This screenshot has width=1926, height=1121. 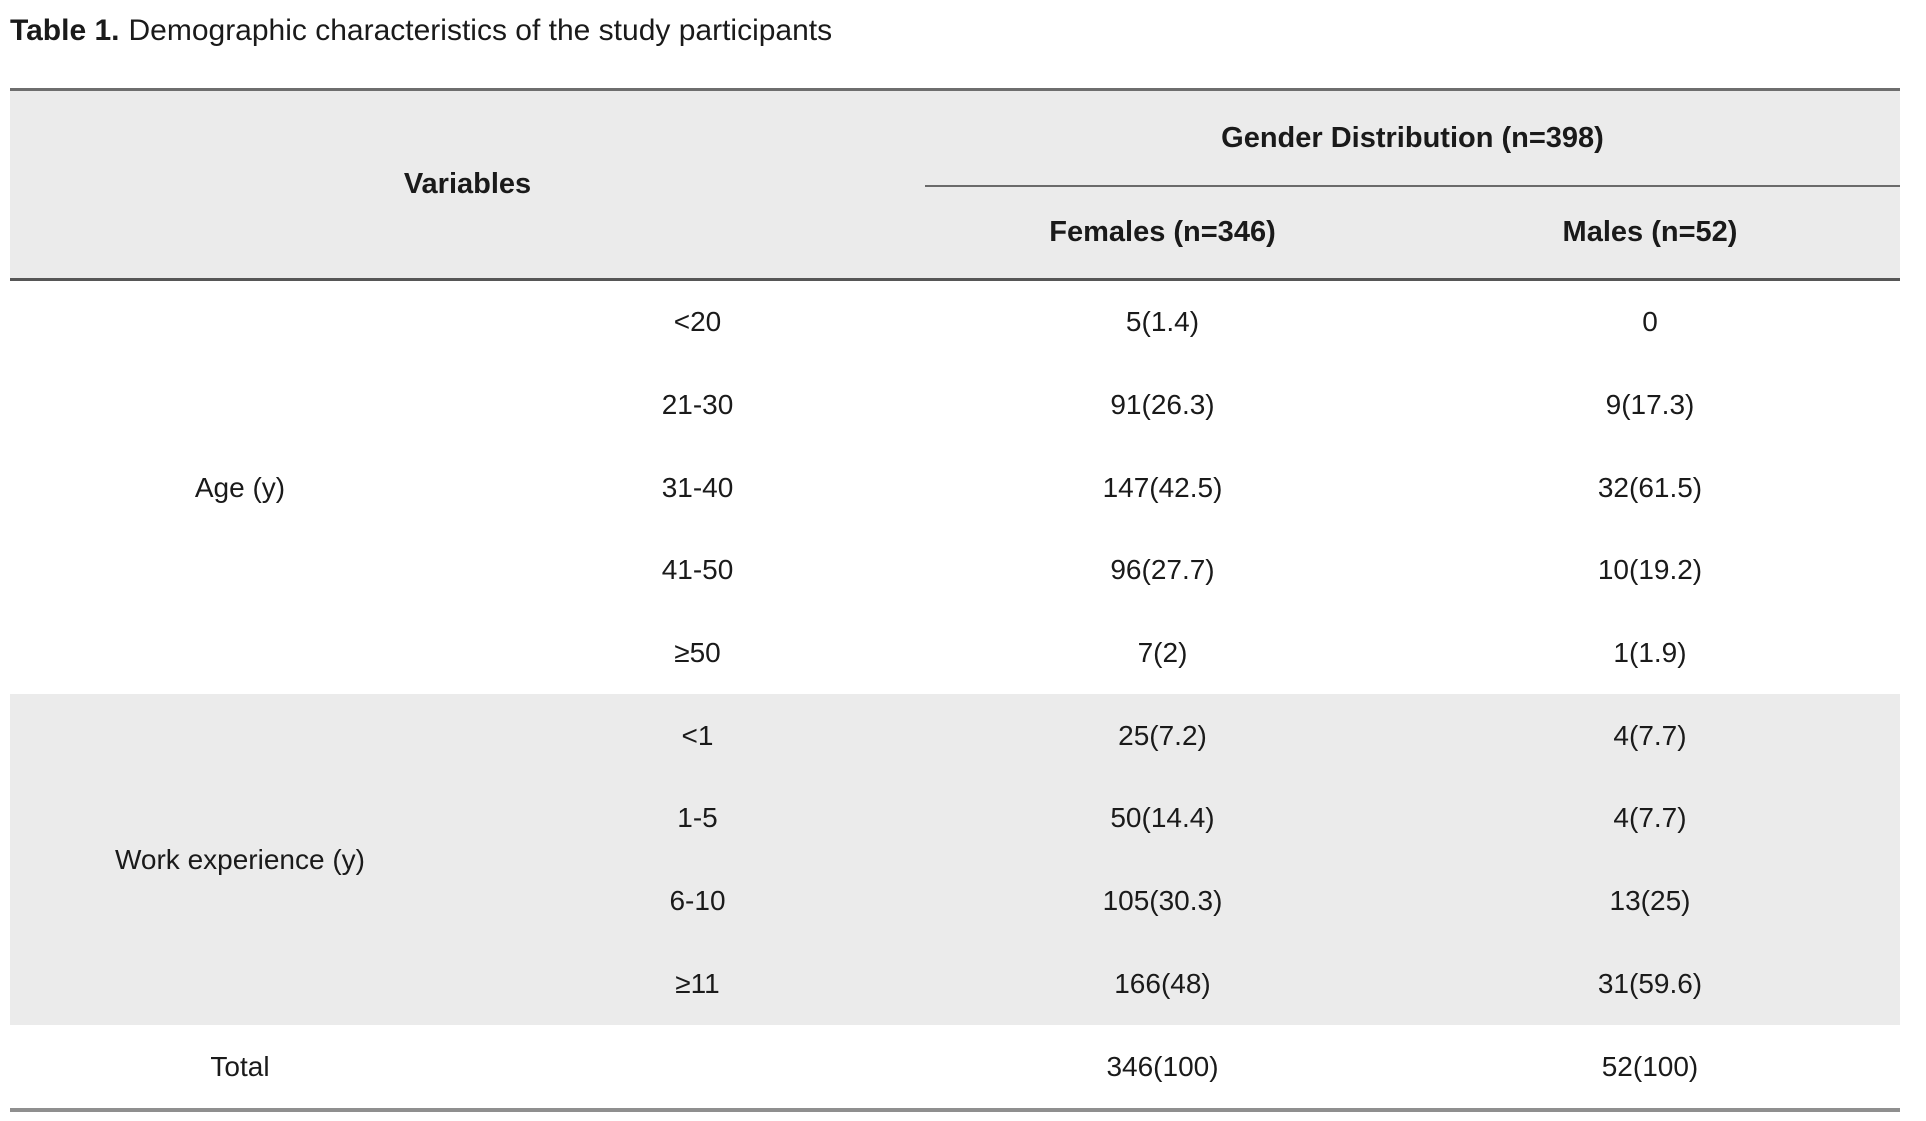 What do you see at coordinates (1162, 736) in the screenshot?
I see `females-value-cell: 25(7.2)` at bounding box center [1162, 736].